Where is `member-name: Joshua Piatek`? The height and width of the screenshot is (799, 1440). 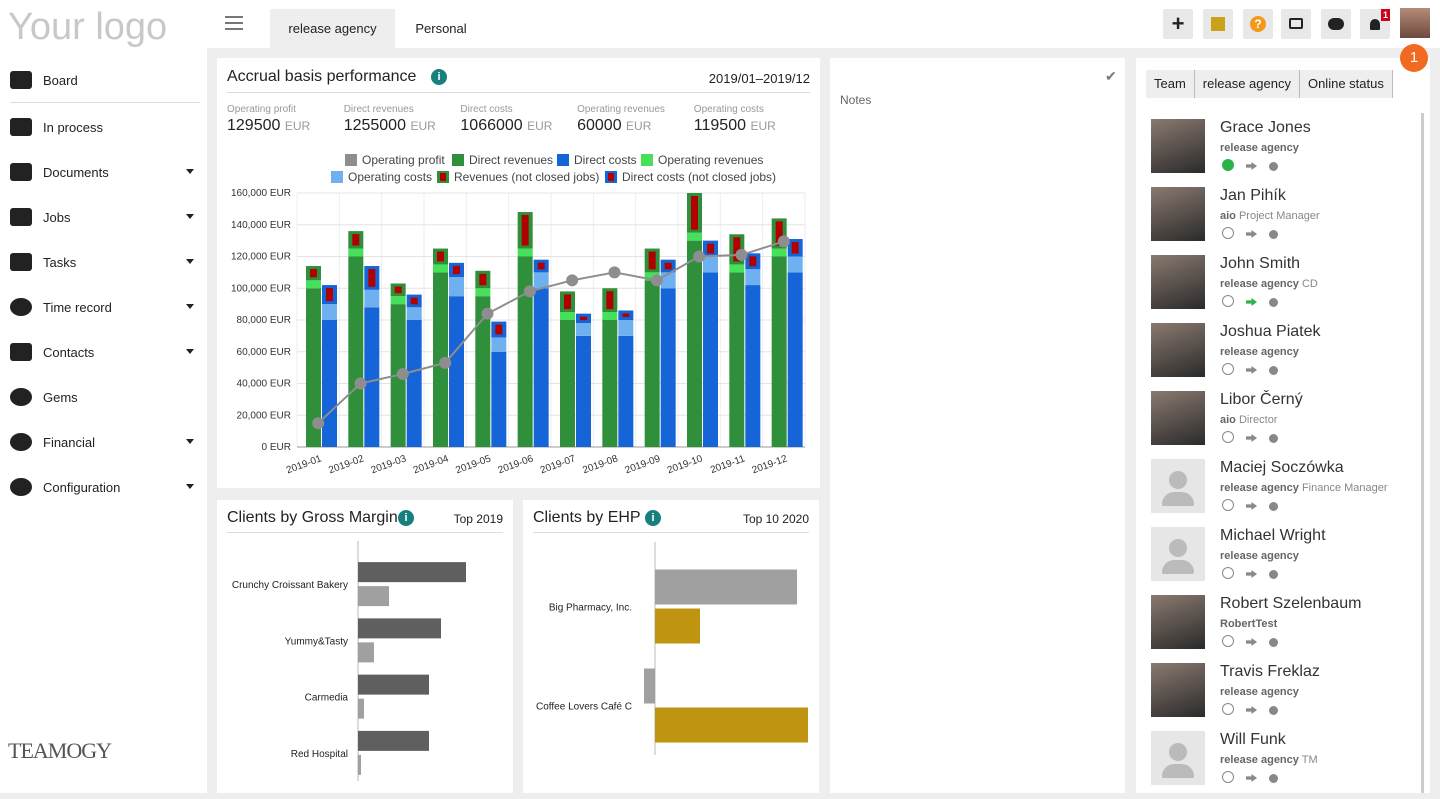 member-name: Joshua Piatek is located at coordinates (1270, 331).